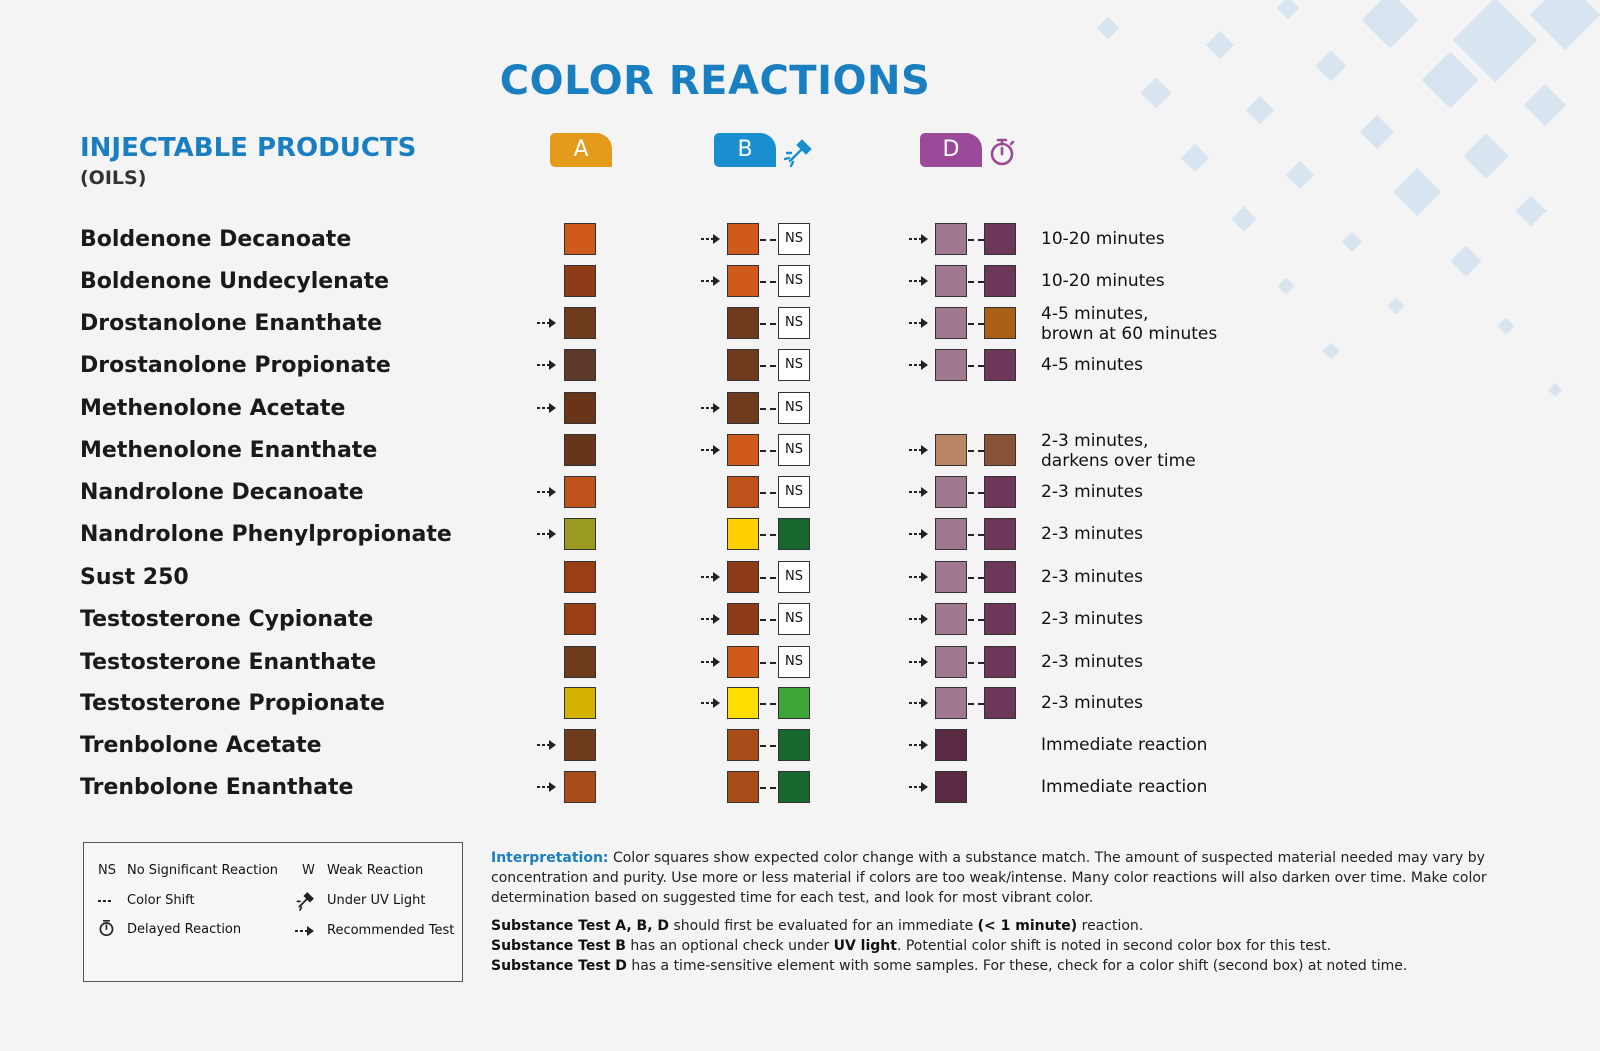 This screenshot has height=1051, width=1600. What do you see at coordinates (1103, 281) in the screenshot?
I see `reaction-time: 10-20 minutes` at bounding box center [1103, 281].